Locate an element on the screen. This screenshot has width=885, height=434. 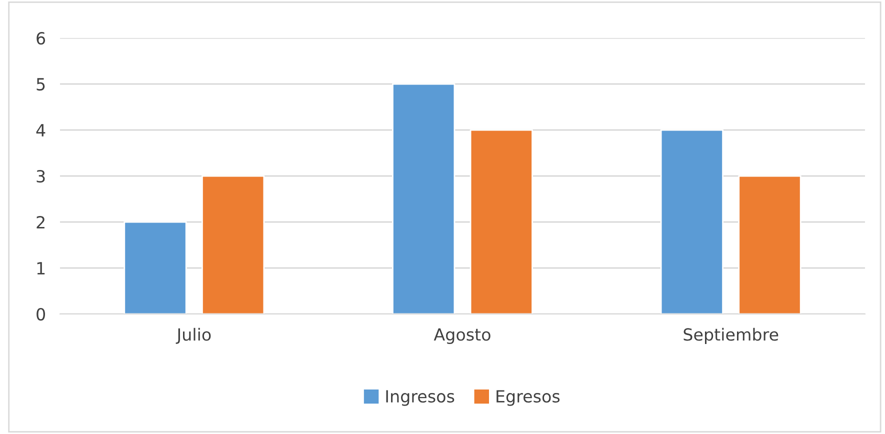
y-tick-label: 4 is located at coordinates (41, 130).